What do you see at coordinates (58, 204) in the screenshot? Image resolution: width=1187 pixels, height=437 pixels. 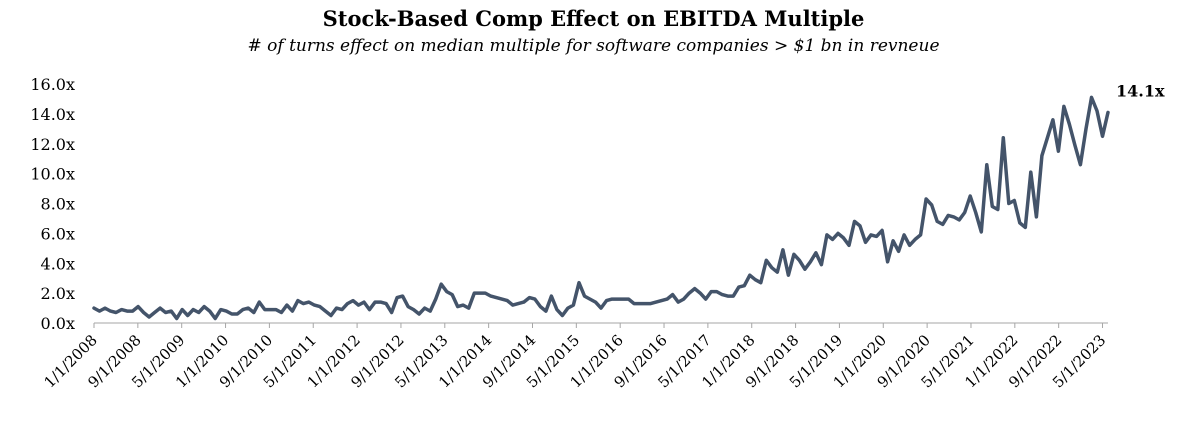 I see `y-tick-label: 8.0x` at bounding box center [58, 204].